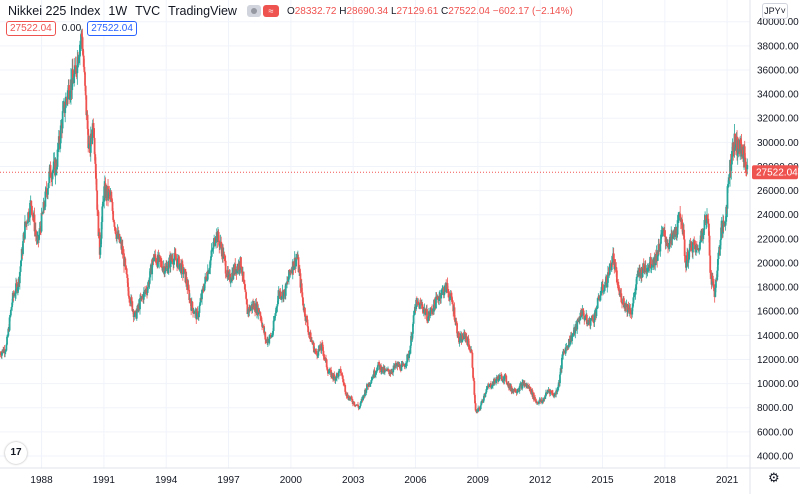  I want to click on exchange-label: TVC, so click(148, 11).